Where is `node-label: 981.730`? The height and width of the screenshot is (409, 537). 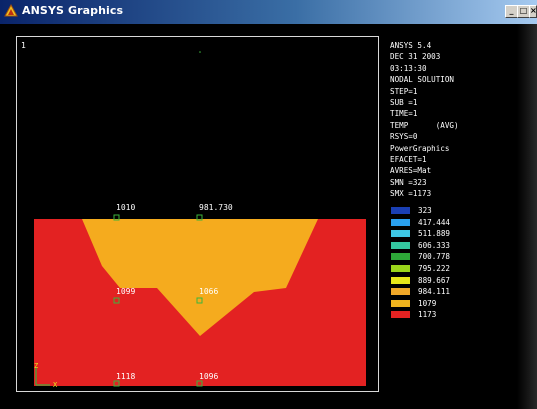
node-label: 981.730 is located at coordinates (216, 207).